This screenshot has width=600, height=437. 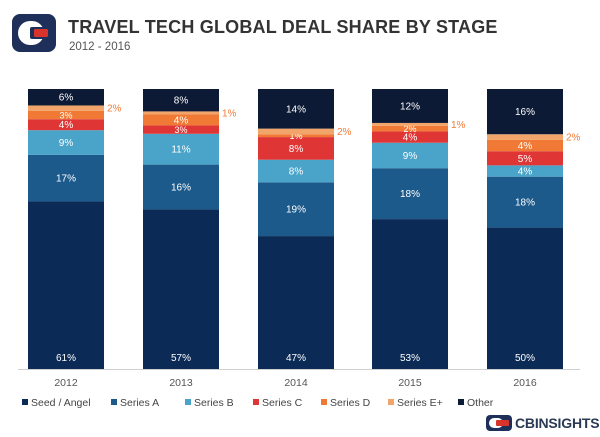 I want to click on bar-segment-2016-series-d, so click(x=525, y=145).